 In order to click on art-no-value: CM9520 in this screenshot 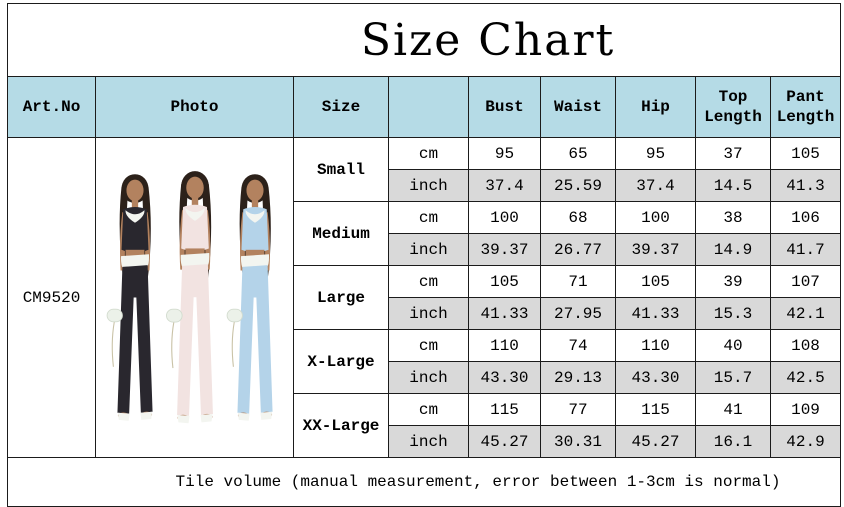, I will do `click(51, 297)`.